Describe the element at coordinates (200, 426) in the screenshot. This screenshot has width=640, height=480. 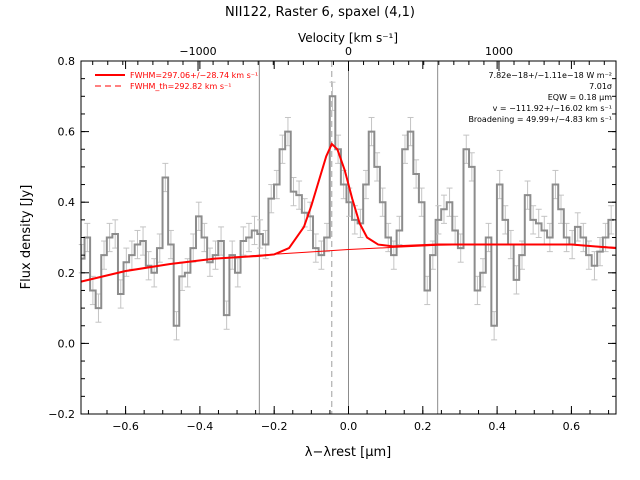
I see `x-tick-label: −0.4` at that location.